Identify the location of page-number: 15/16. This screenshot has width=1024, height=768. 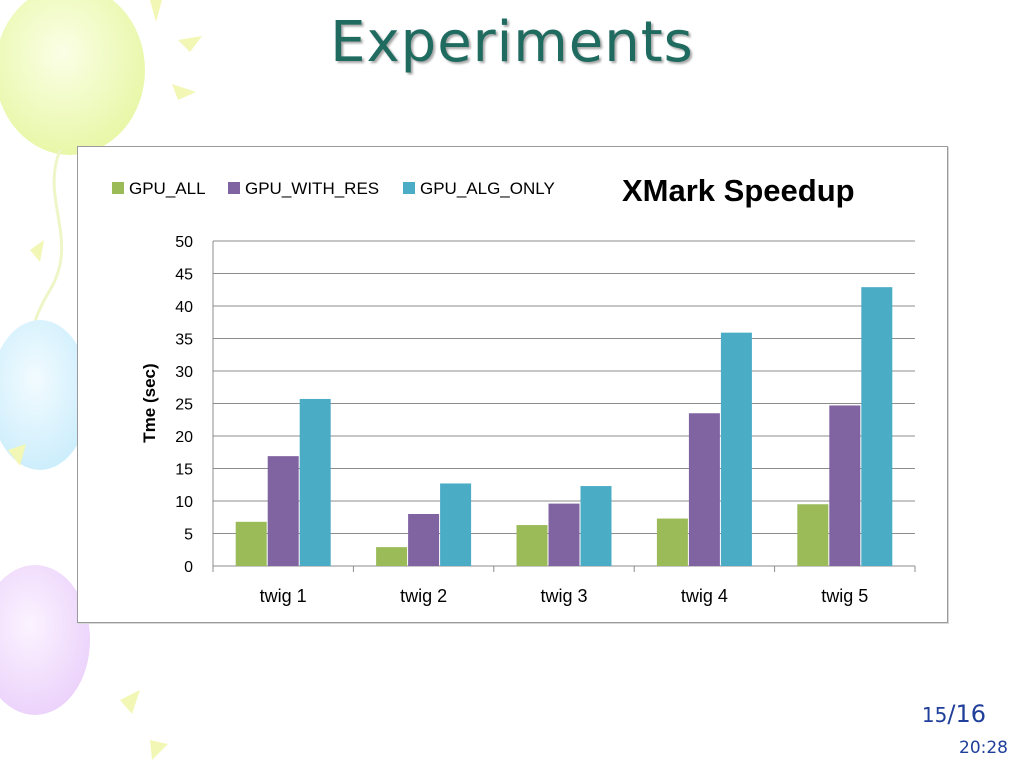
(954, 714).